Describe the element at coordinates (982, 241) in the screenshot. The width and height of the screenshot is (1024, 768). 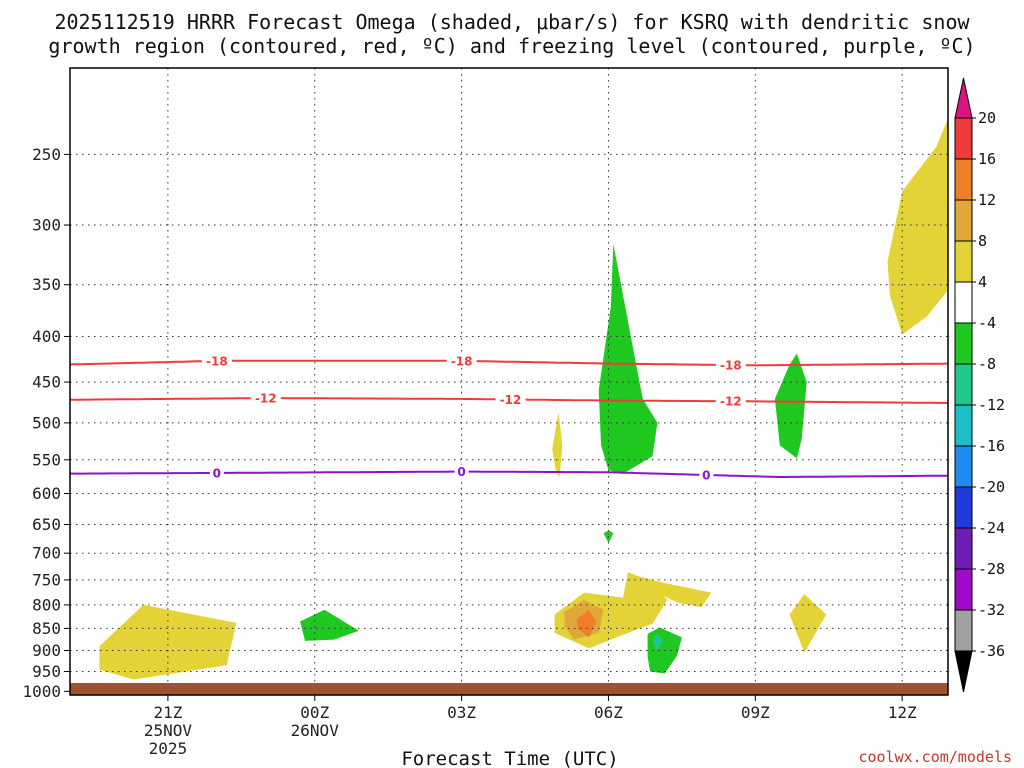
I see `colorbar-label: 8` at that location.